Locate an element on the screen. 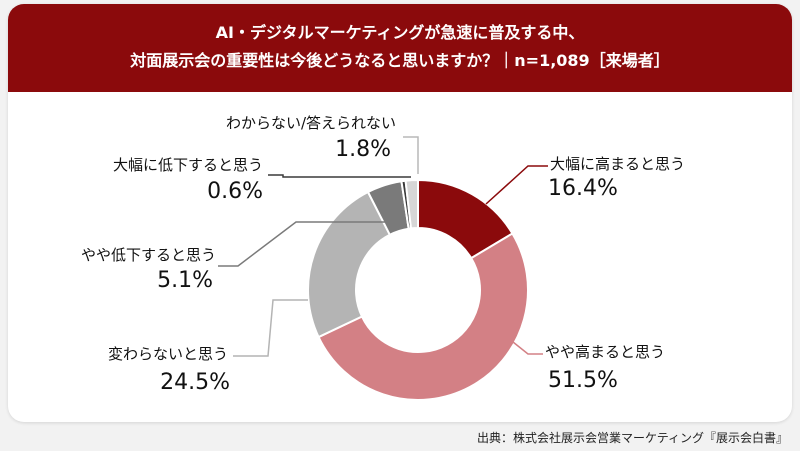 The width and height of the screenshot is (800, 451). slice-label: 変わらないと思う is located at coordinates (168, 354).